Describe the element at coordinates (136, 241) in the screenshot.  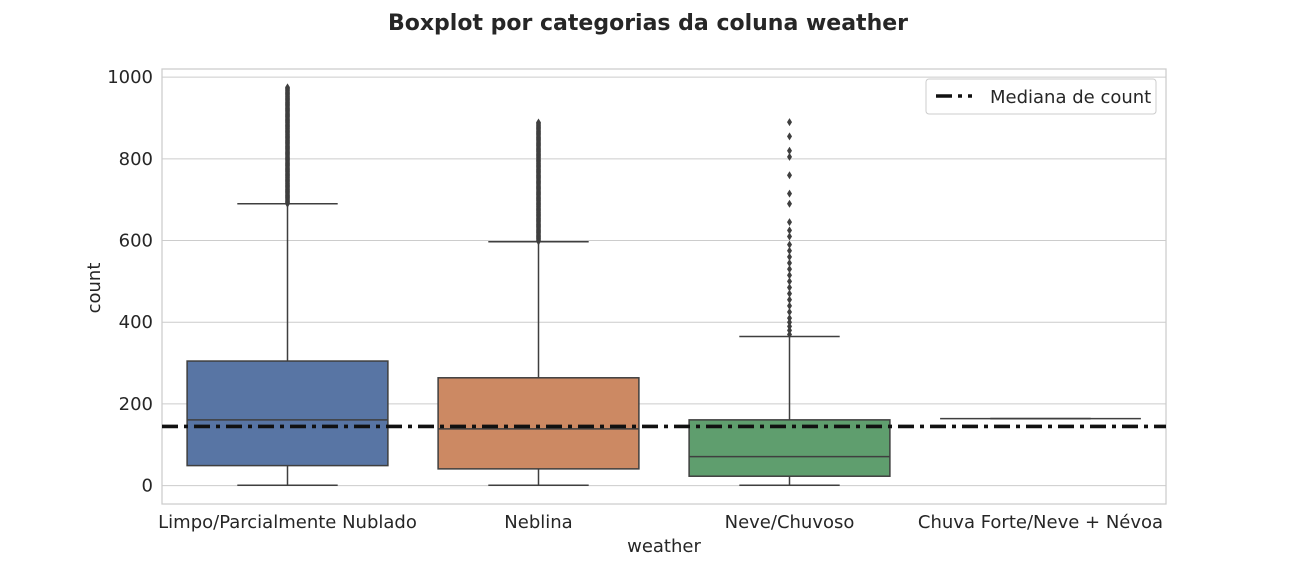
I see `y-tick-label: 600` at that location.